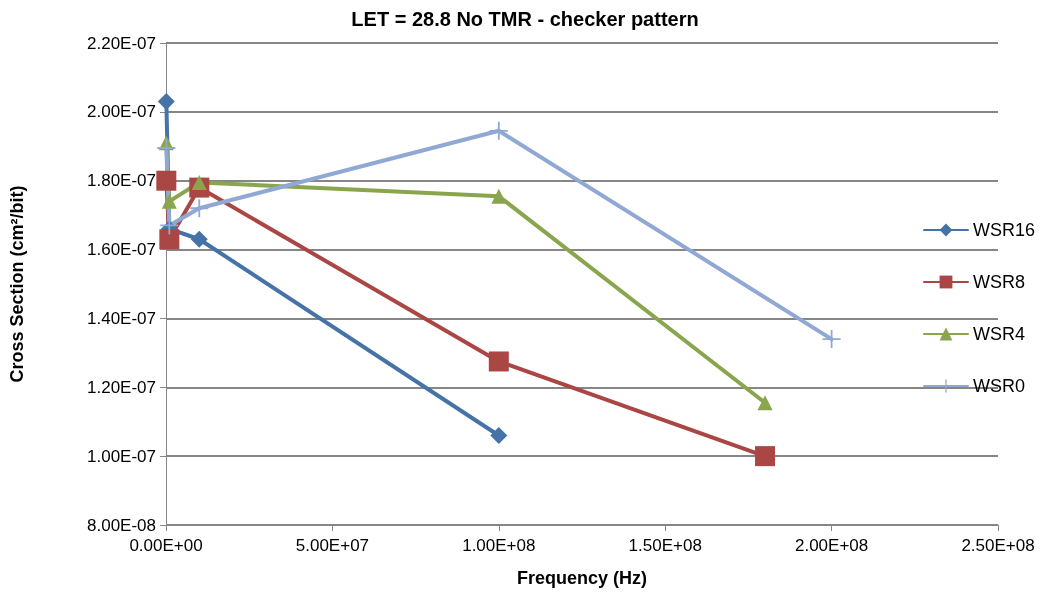 Image resolution: width=1050 pixels, height=616 pixels. I want to click on x-axis-title: Frequency (Hz), so click(582, 578).